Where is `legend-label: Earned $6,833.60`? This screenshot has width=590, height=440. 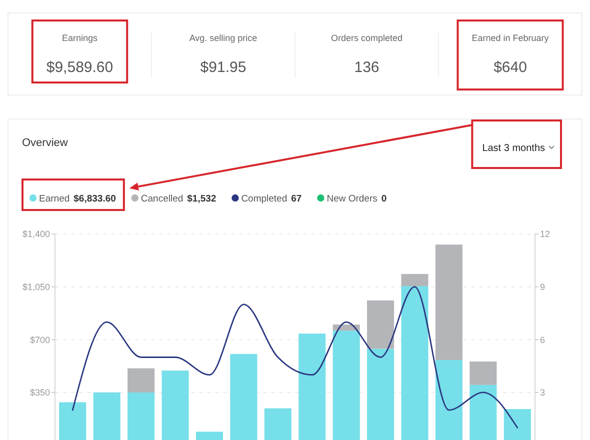
legend-label: Earned $6,833.60 is located at coordinates (77, 198).